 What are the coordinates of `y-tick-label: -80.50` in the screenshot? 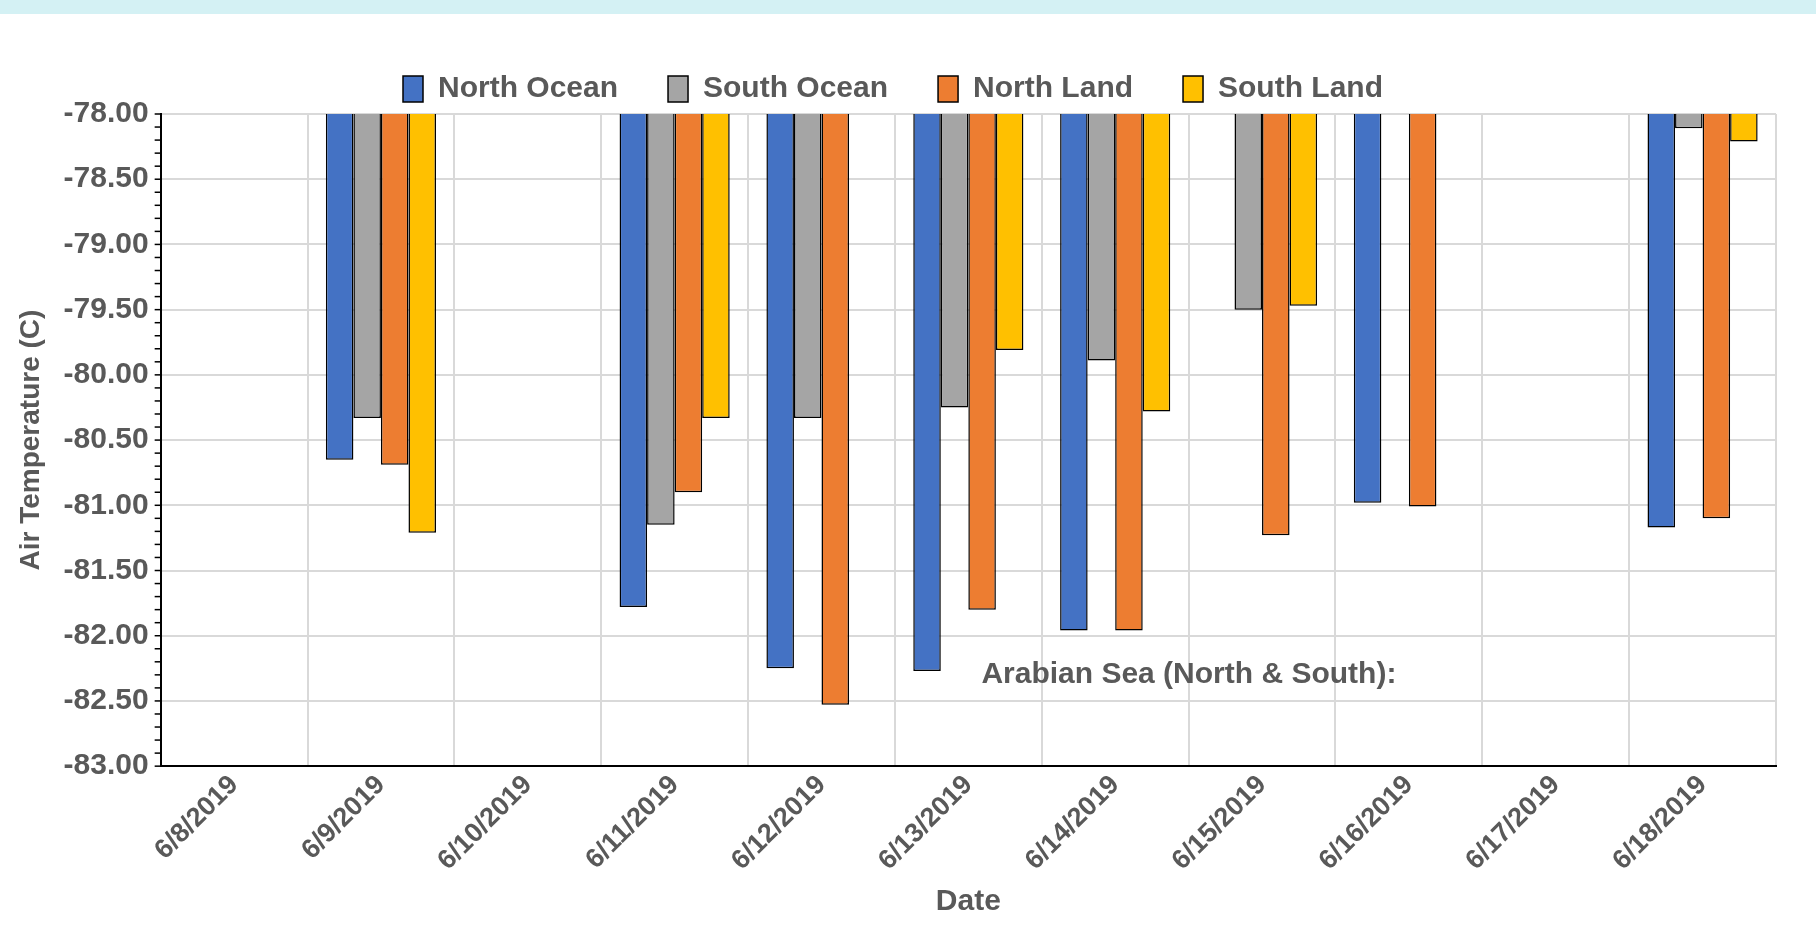 It's located at (106, 438).